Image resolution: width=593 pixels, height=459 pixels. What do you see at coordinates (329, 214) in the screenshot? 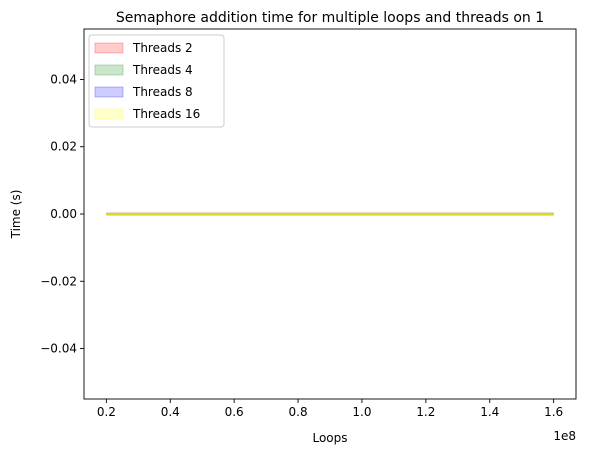
I see `series-layer` at bounding box center [329, 214].